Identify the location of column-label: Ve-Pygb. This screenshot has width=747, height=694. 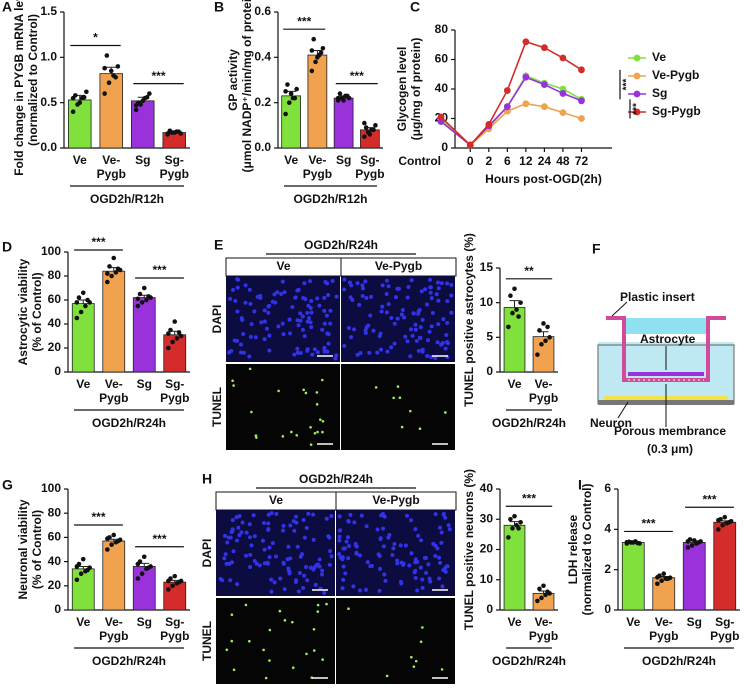
(398, 266).